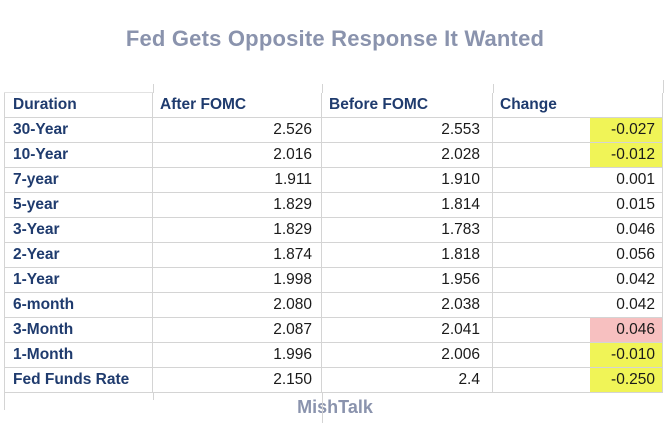  What do you see at coordinates (407, 155) in the screenshot?
I see `cell-before-fomc: 2.028` at bounding box center [407, 155].